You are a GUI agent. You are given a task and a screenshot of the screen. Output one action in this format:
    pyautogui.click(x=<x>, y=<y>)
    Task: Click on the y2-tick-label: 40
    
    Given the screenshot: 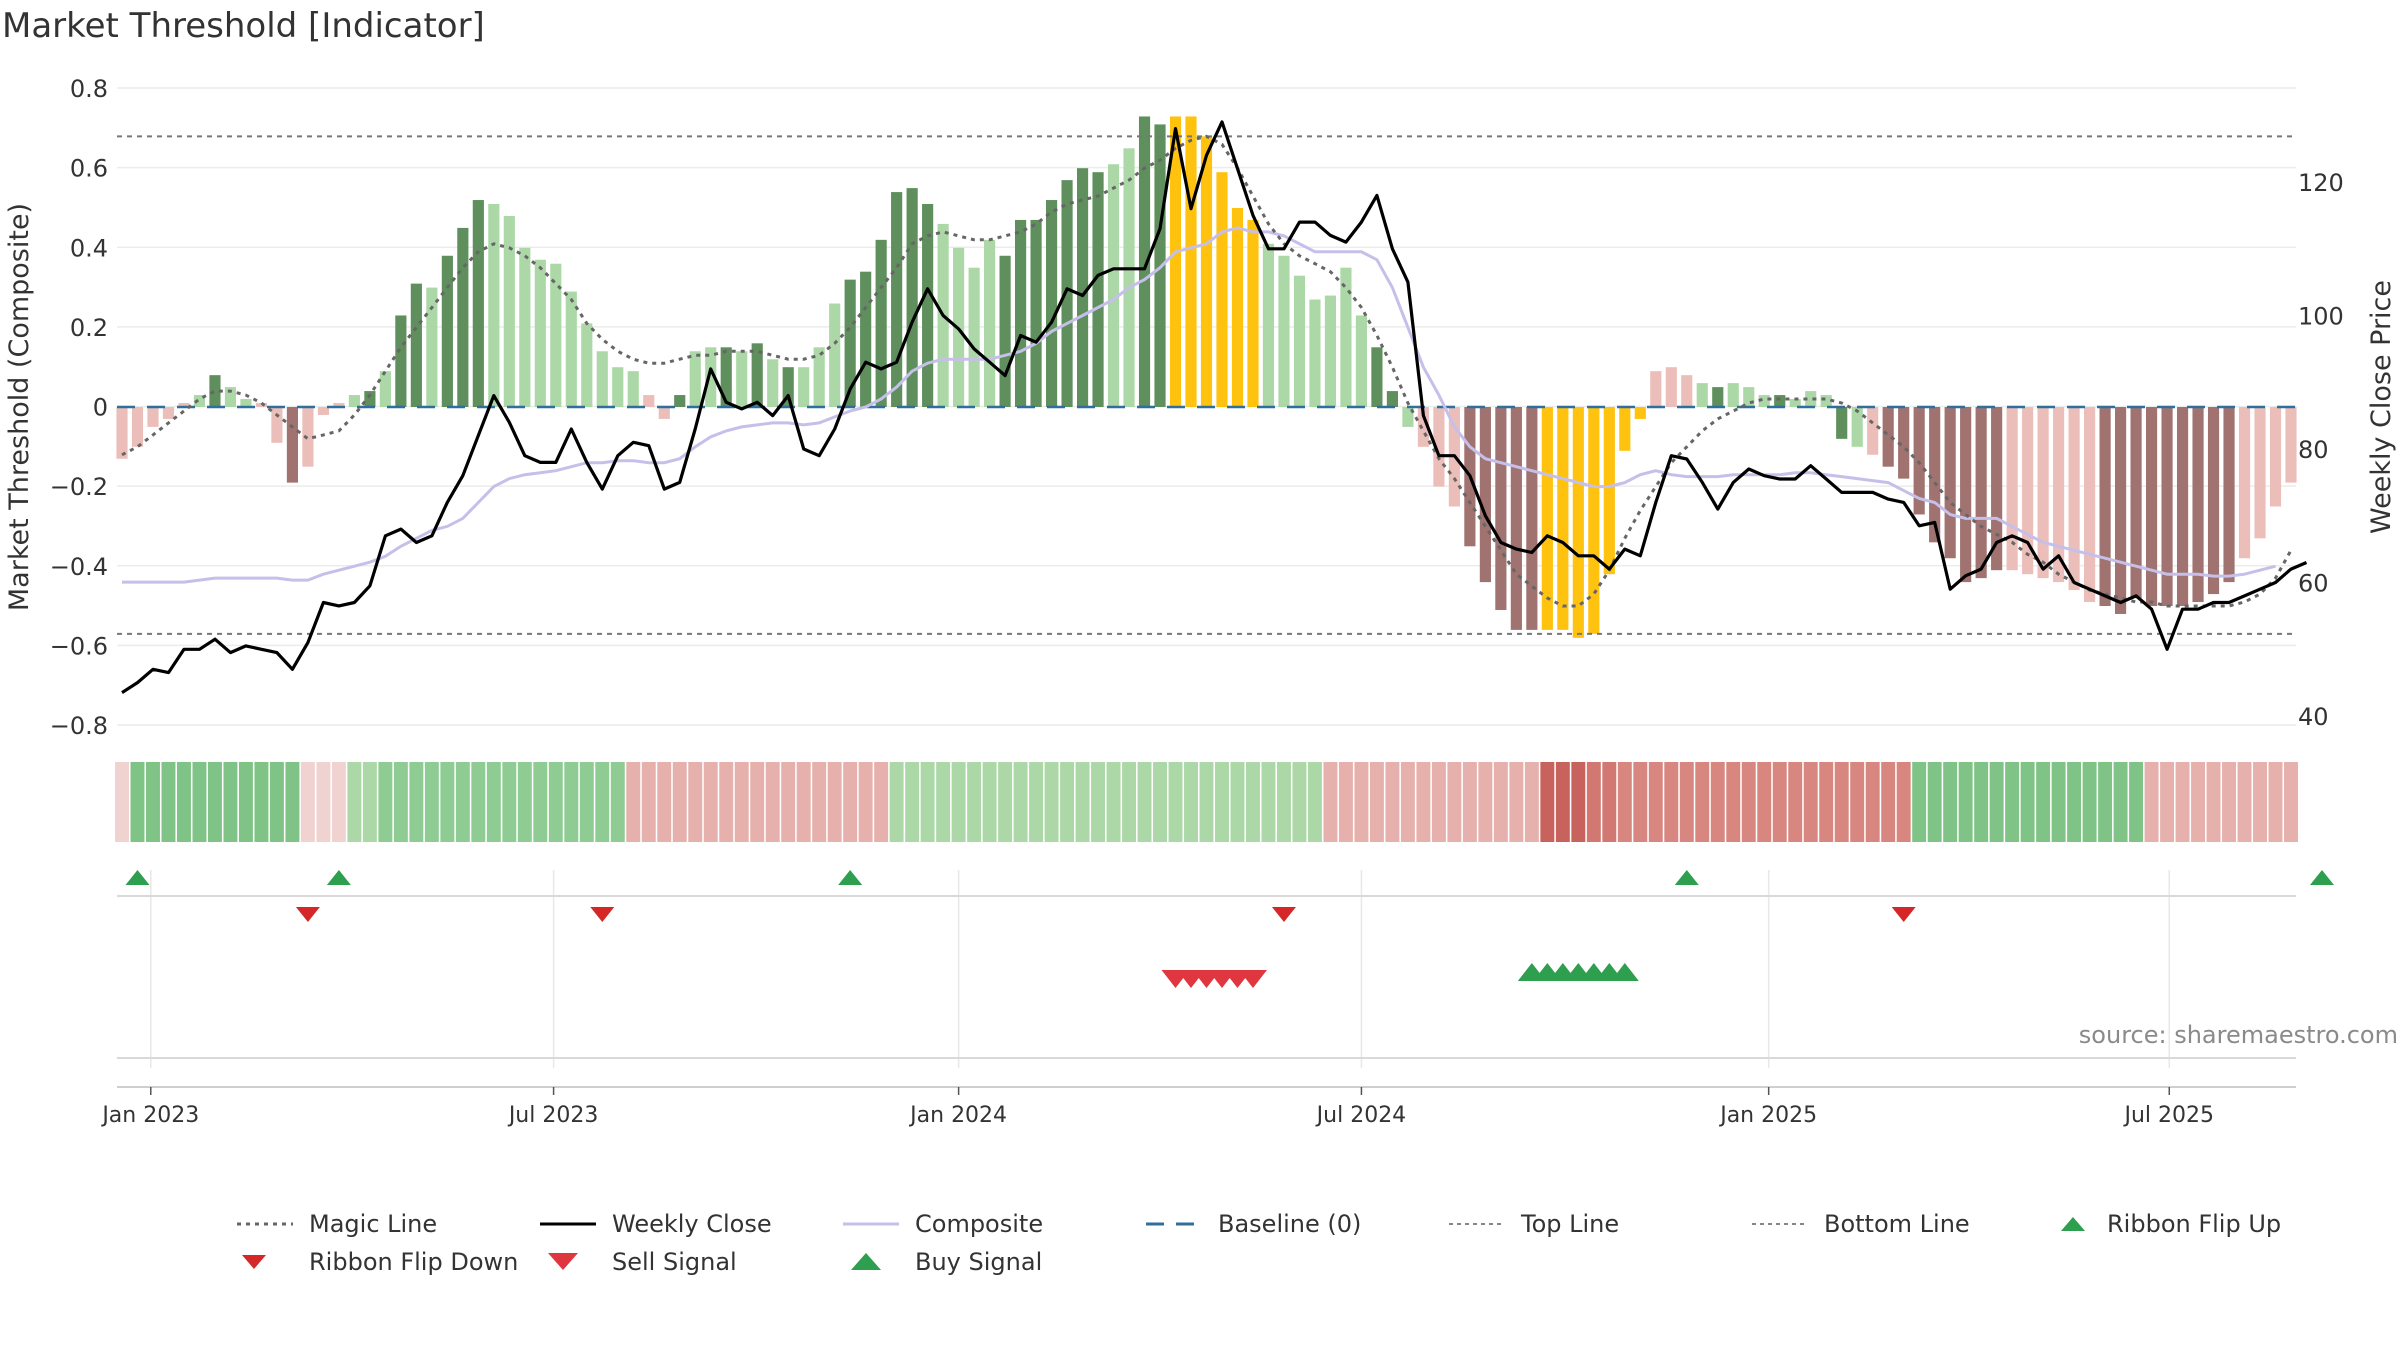 What is the action you would take?
    pyautogui.click(x=2313, y=717)
    